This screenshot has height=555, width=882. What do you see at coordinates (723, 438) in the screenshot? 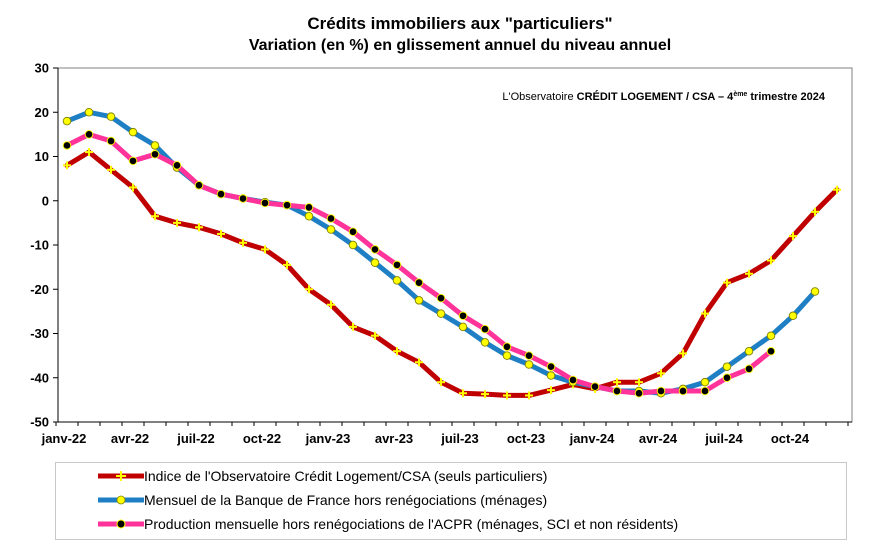
I see `x-tick-label: juil-24` at bounding box center [723, 438].